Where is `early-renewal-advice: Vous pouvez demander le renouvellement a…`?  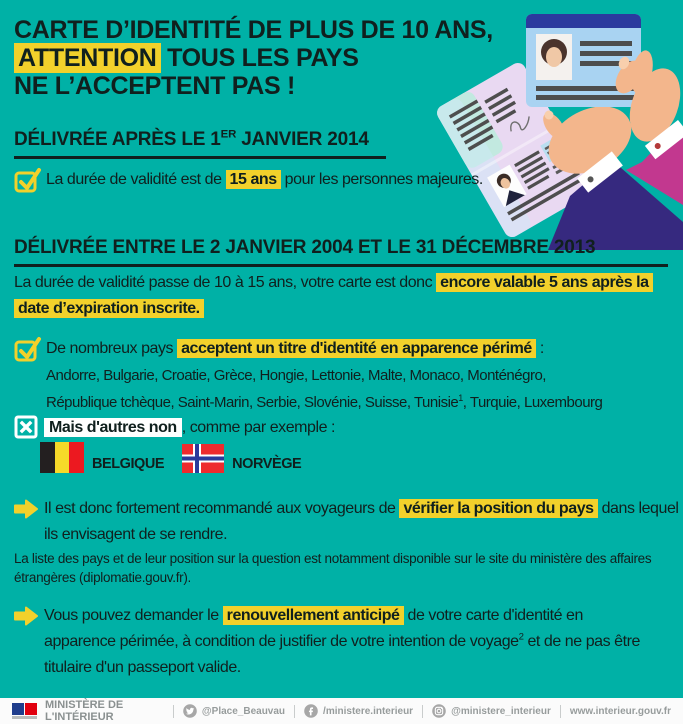
early-renewal-advice: Vous pouvez demander le renouvellement a… is located at coordinates (344, 642).